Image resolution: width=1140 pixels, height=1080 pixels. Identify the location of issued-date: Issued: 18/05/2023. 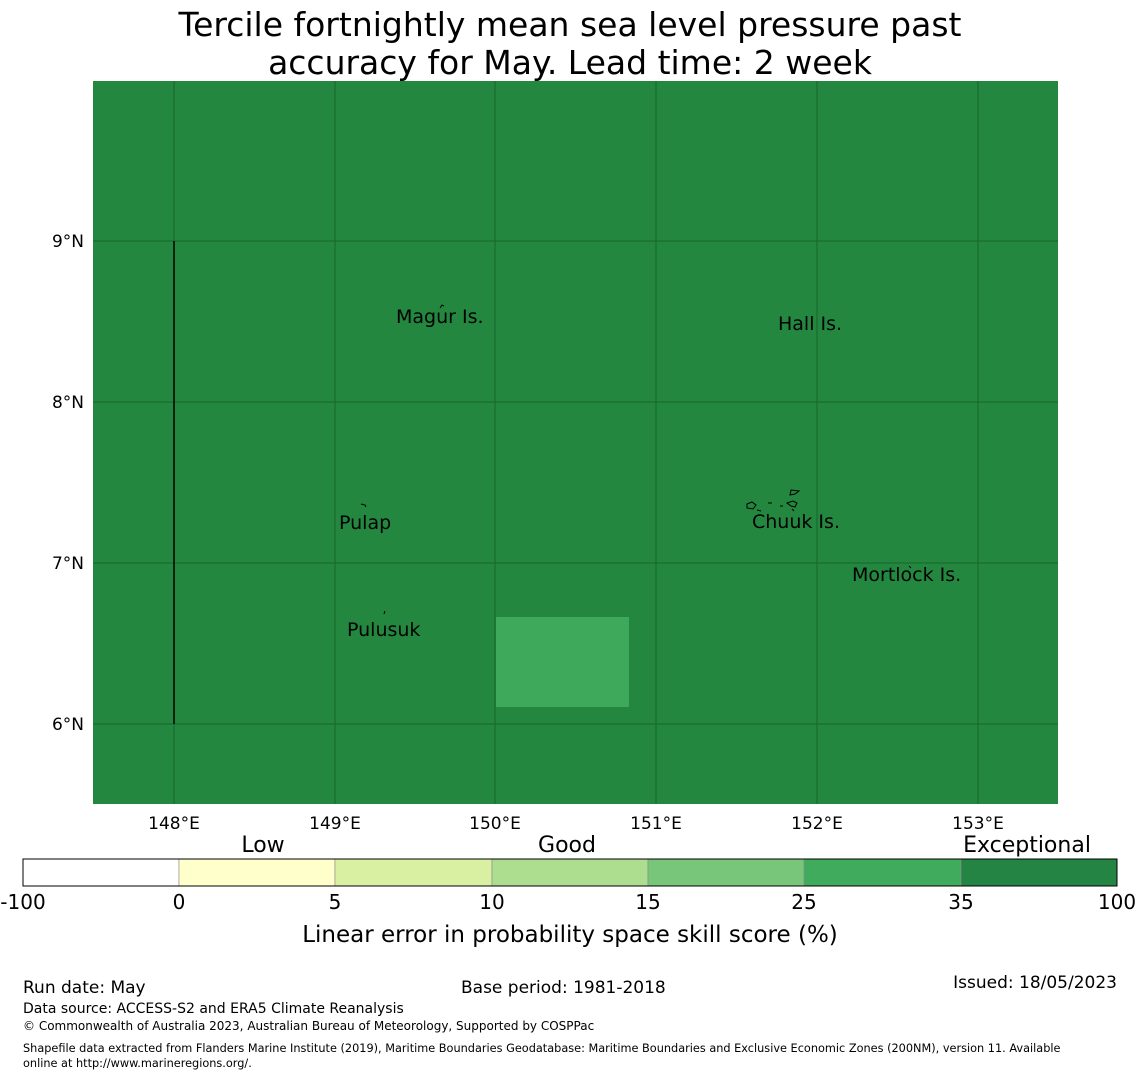
(1035, 983).